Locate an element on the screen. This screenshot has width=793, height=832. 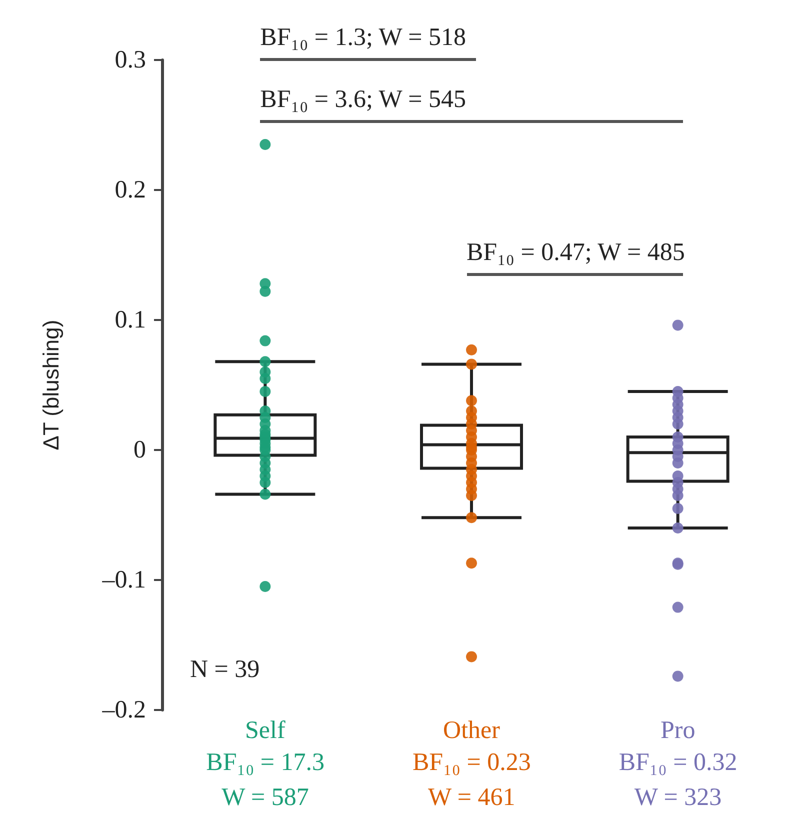
text: BF₁₀ = 0.23 is located at coordinates (471, 762).